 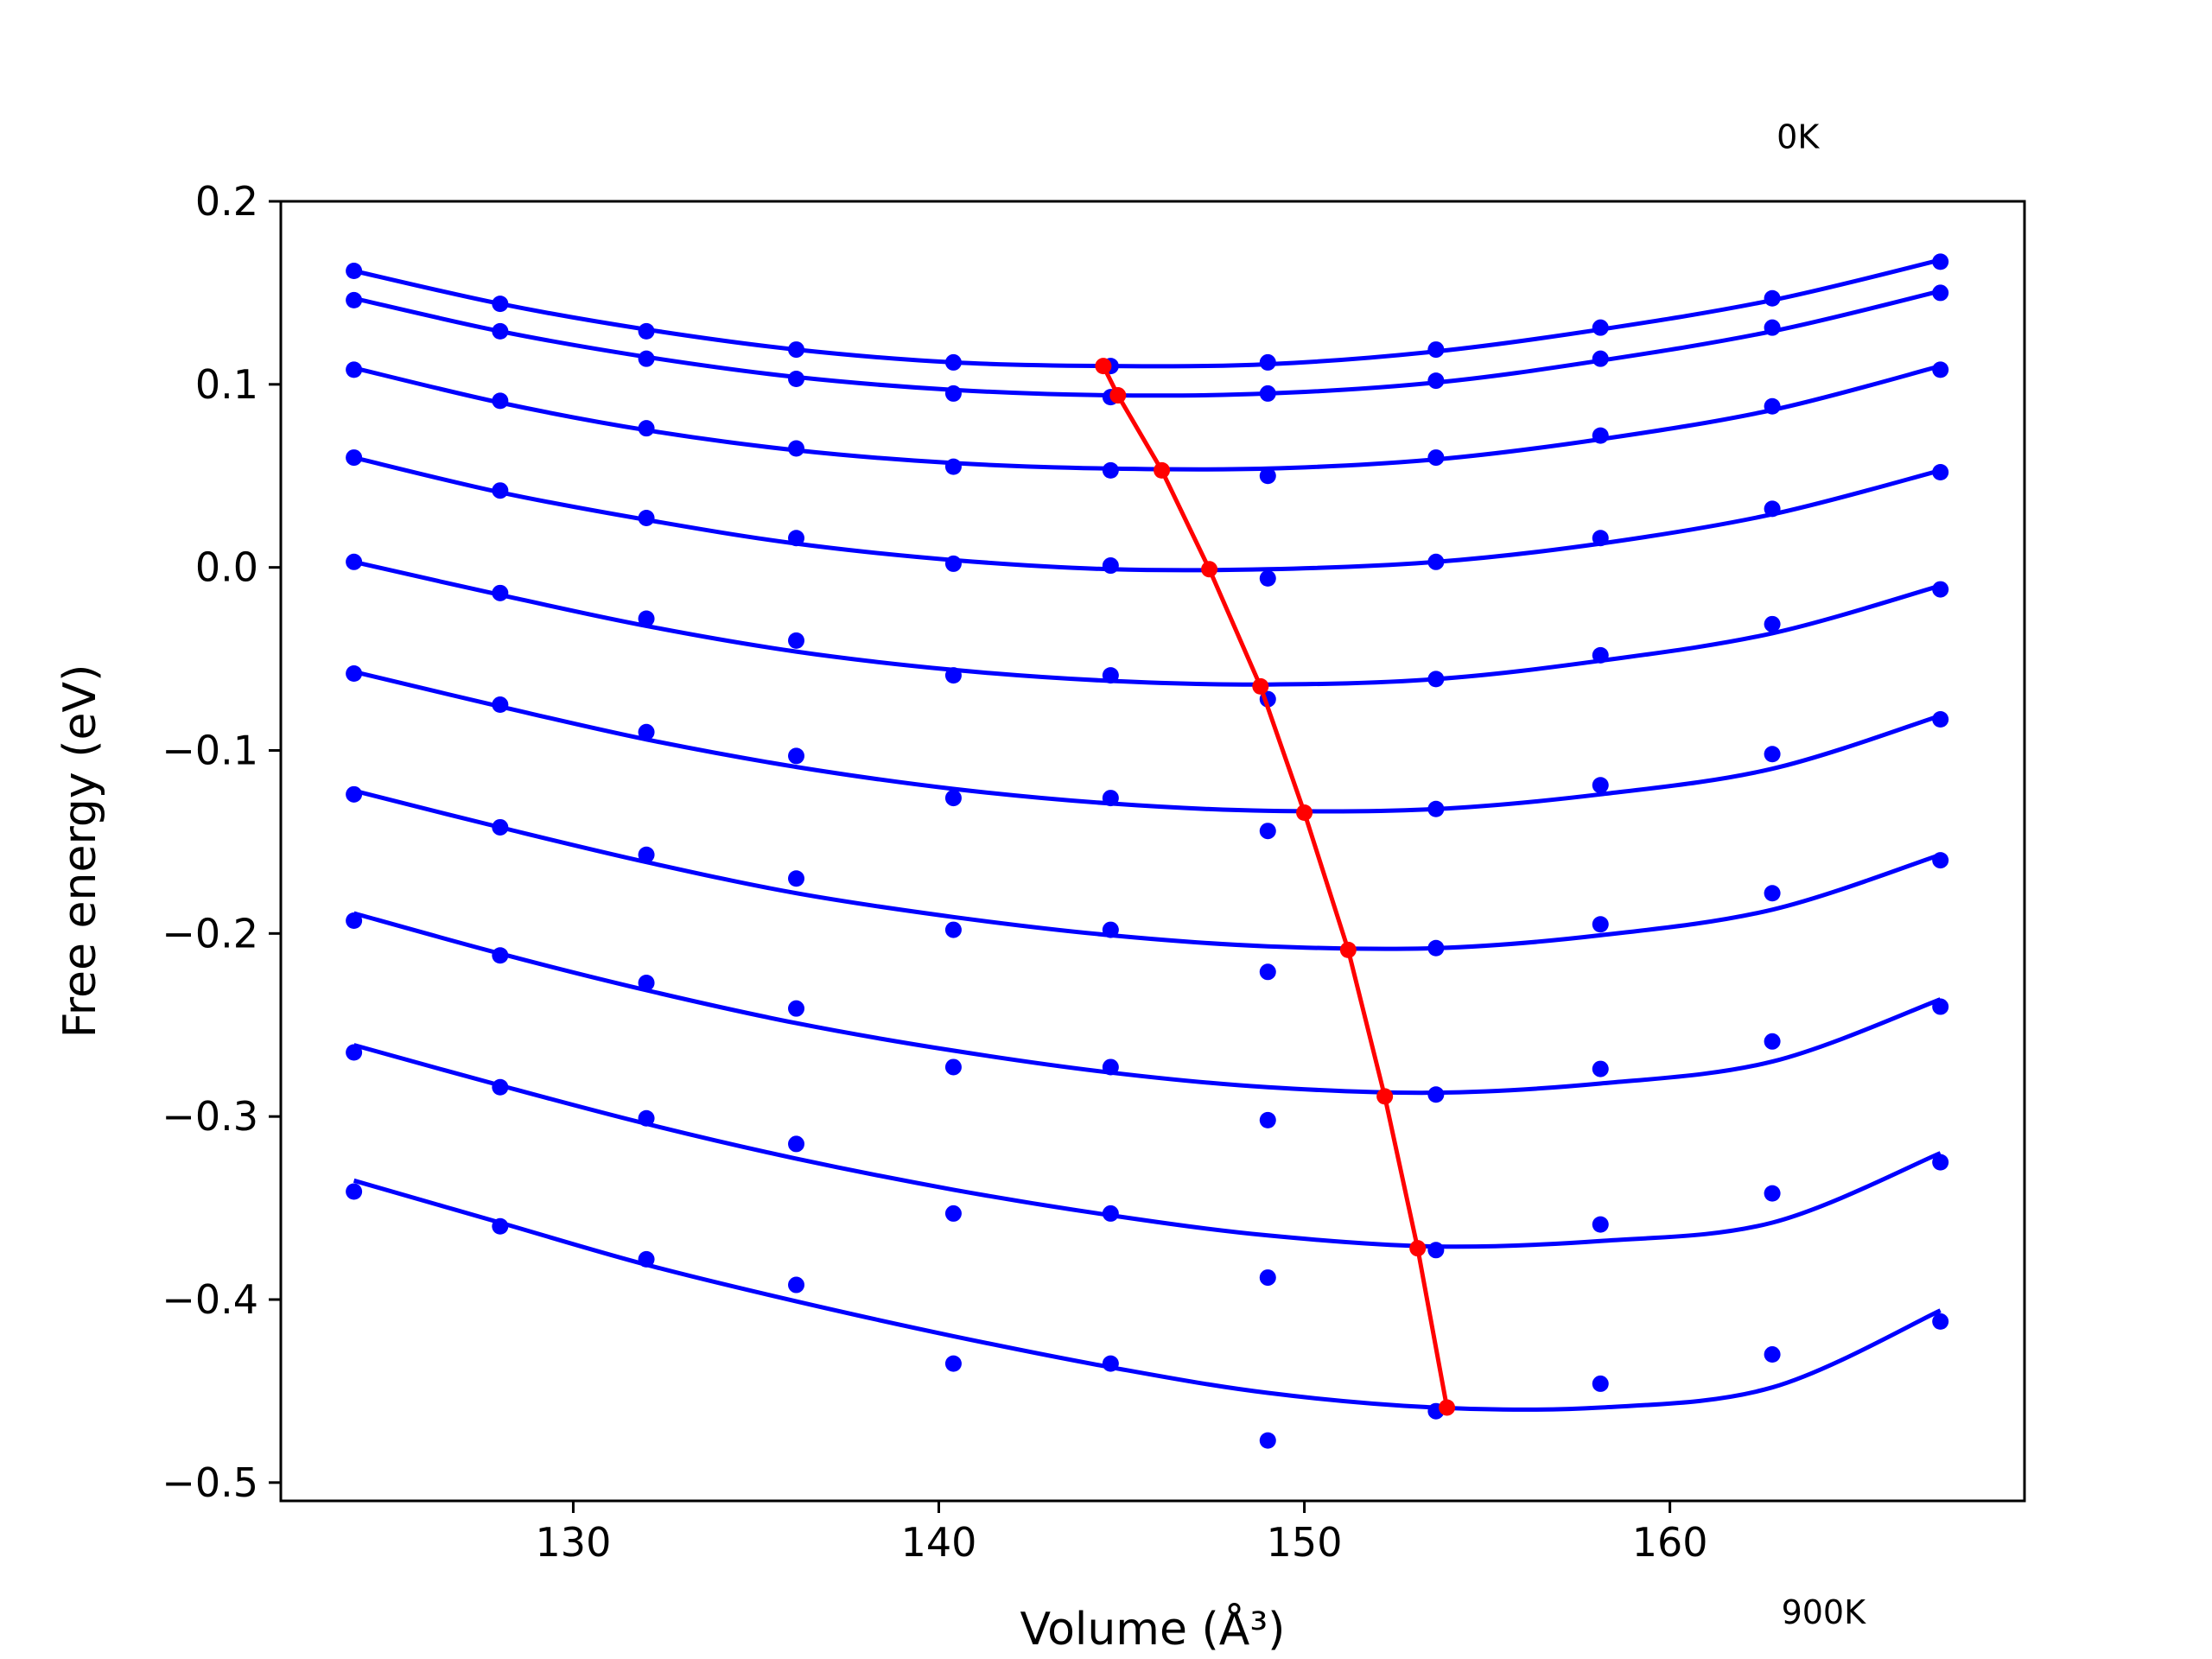 I want to click on y-tick-label: 0.2, so click(x=226, y=201).